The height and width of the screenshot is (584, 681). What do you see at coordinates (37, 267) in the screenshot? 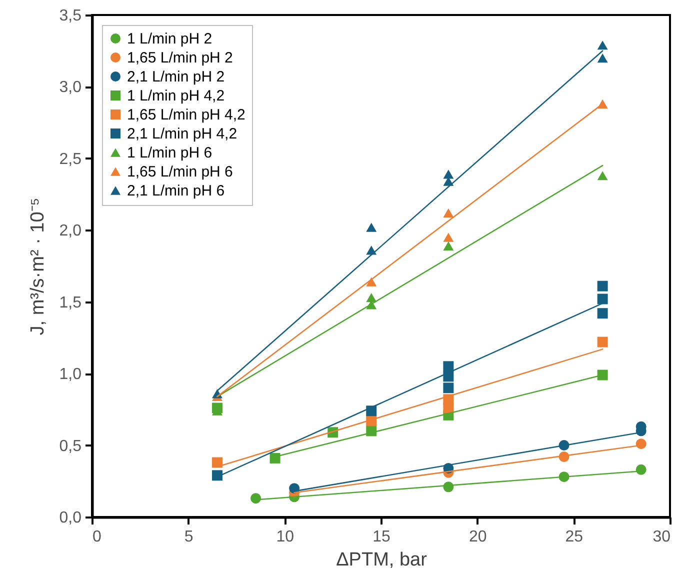
I see `y-axis-title: J, m³/s·m² · 10⁻⁵` at bounding box center [37, 267].